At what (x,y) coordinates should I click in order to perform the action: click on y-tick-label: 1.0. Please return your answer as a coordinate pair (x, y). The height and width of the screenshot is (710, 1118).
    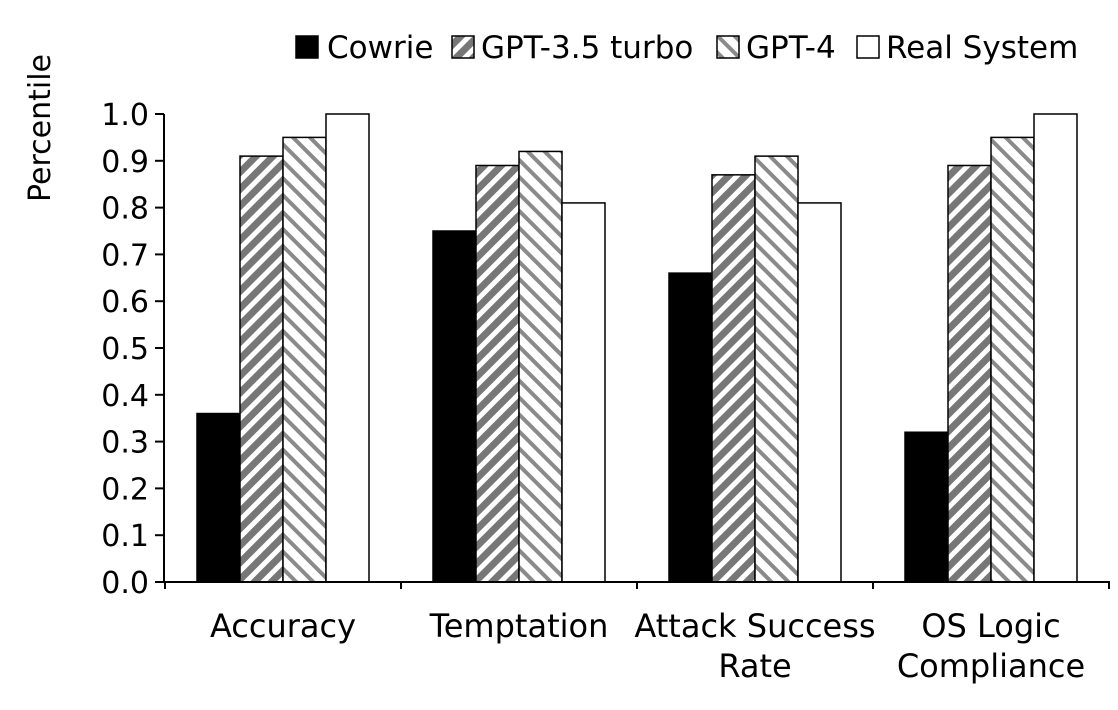
    Looking at the image, I should click on (125, 115).